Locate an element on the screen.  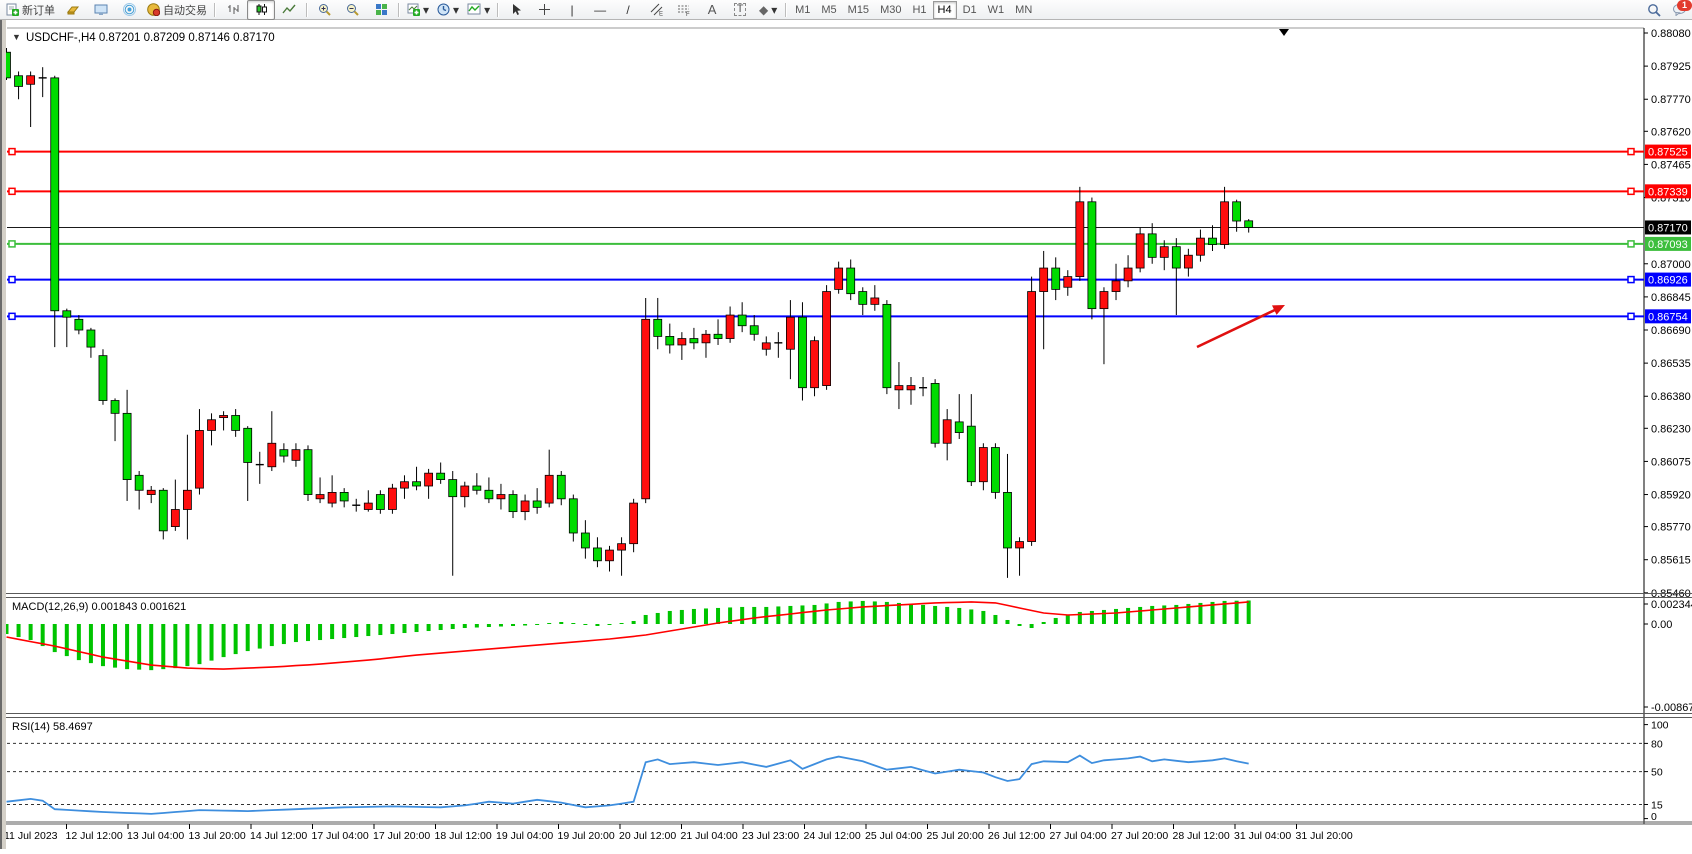
svg-text: 0.86075 is located at coordinates (1671, 462).